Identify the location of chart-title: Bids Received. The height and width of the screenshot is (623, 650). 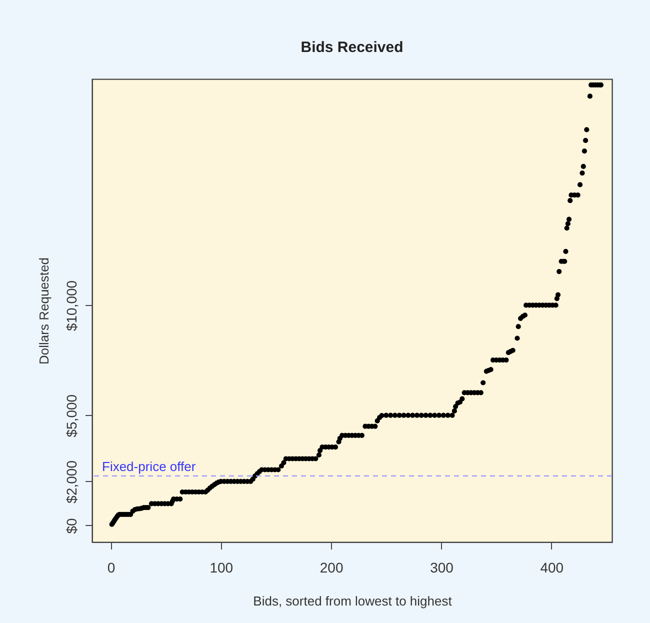
(352, 47).